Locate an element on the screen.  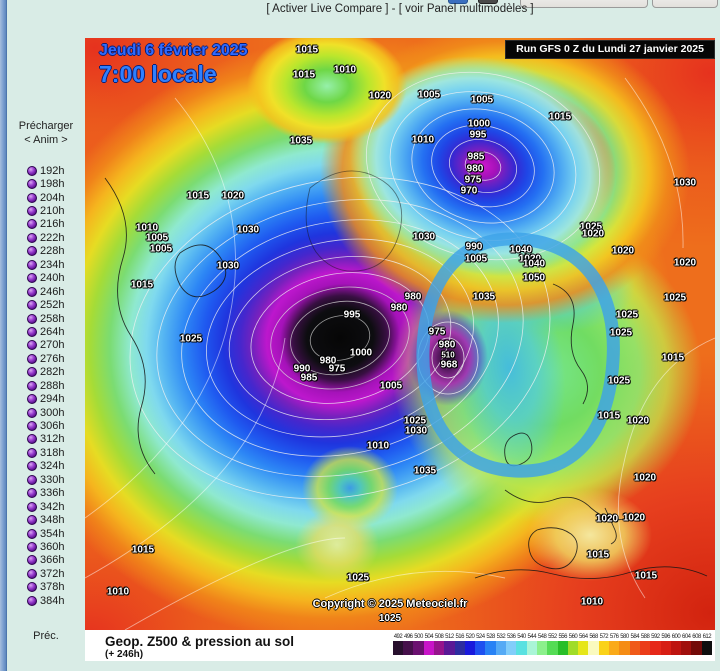
hour-label: 300h is located at coordinates (52, 412).